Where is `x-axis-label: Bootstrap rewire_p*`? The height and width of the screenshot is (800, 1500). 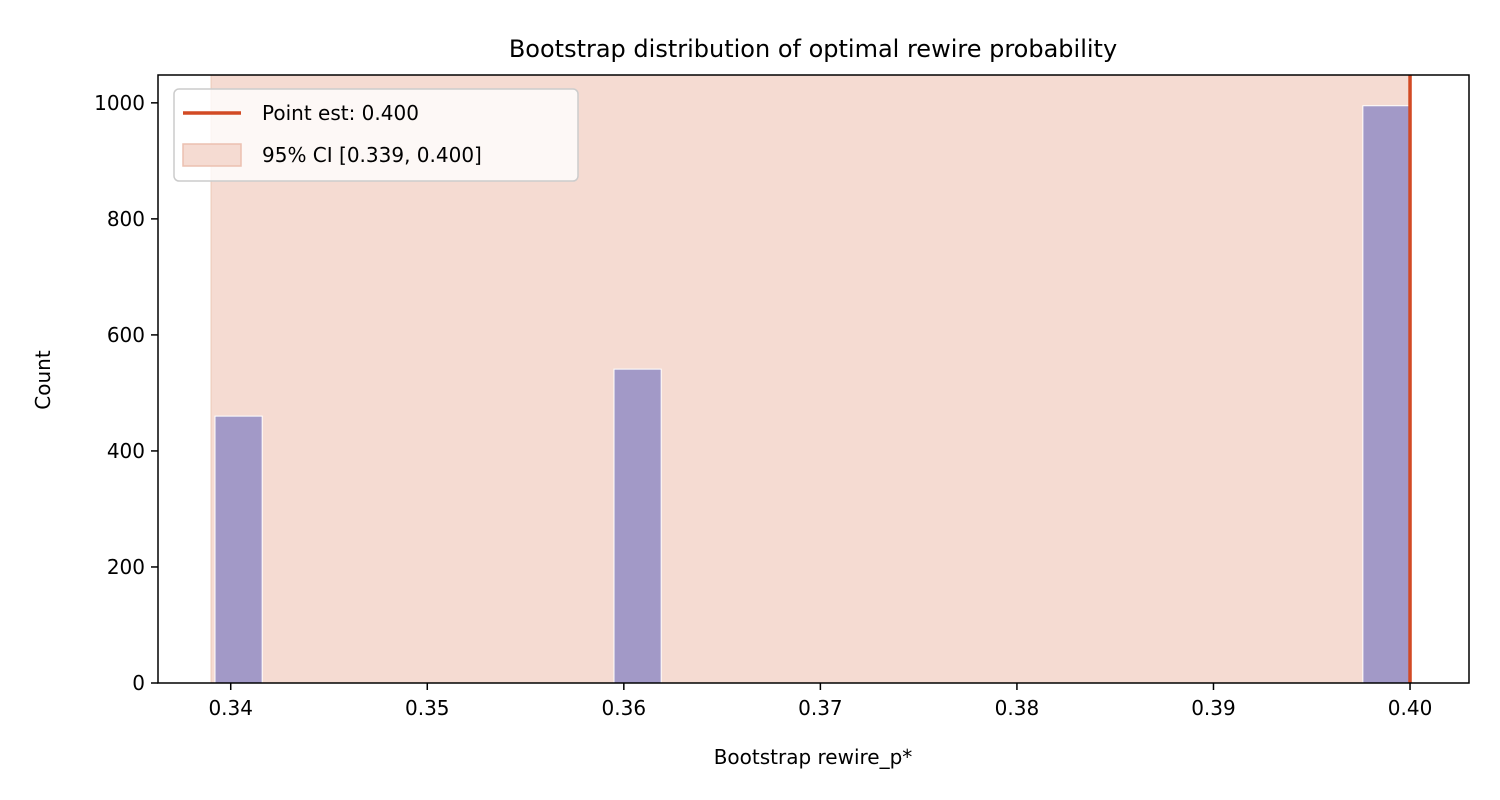 x-axis-label: Bootstrap rewire_p* is located at coordinates (813, 757).